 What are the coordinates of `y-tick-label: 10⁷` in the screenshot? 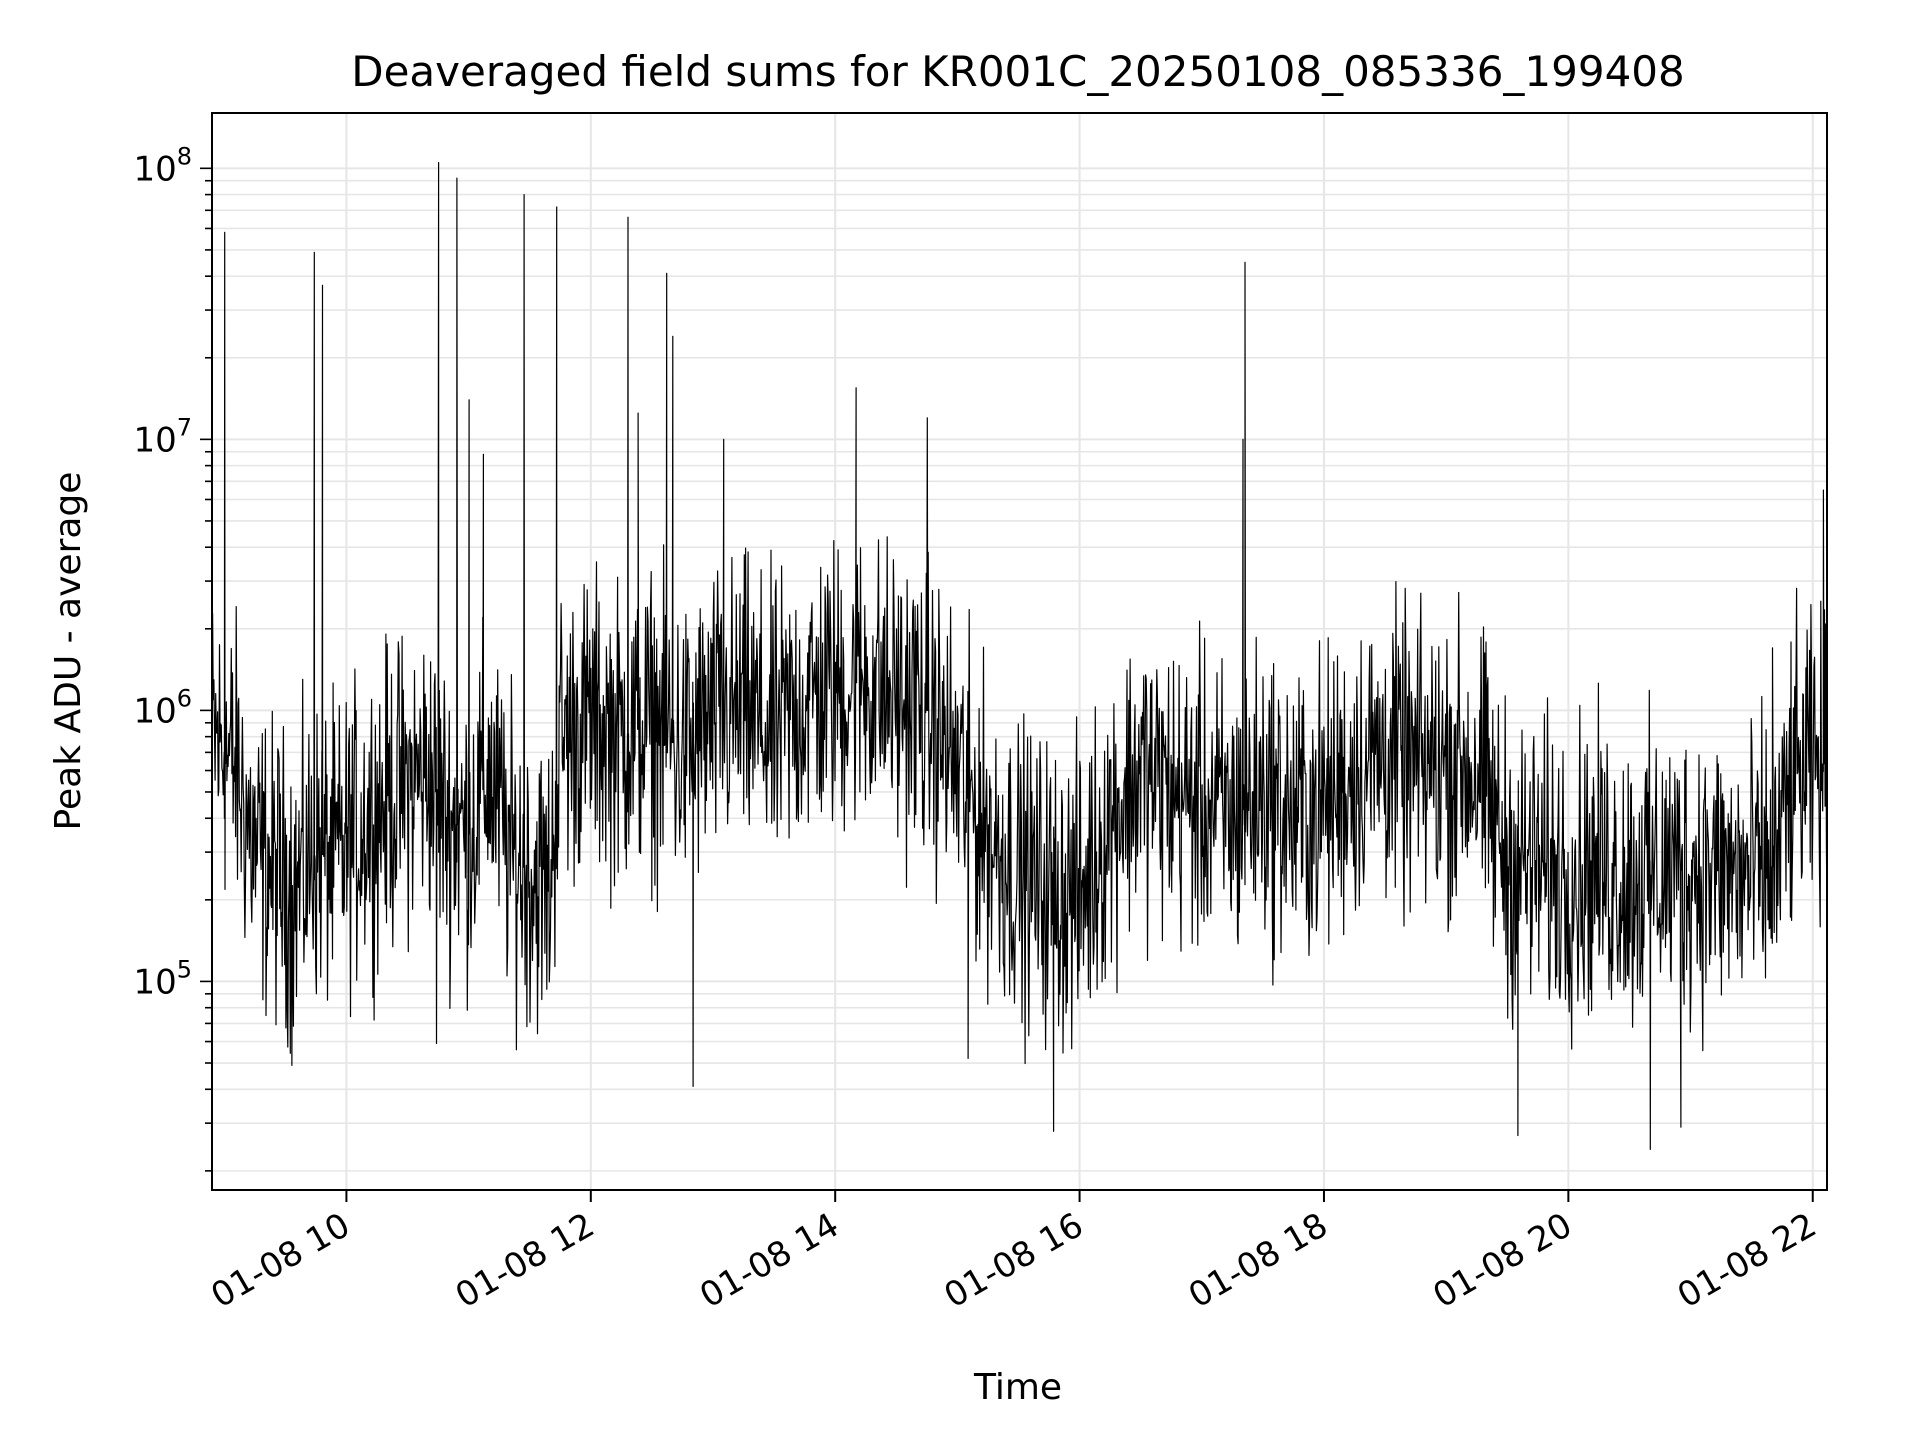 It's located at (162, 436).